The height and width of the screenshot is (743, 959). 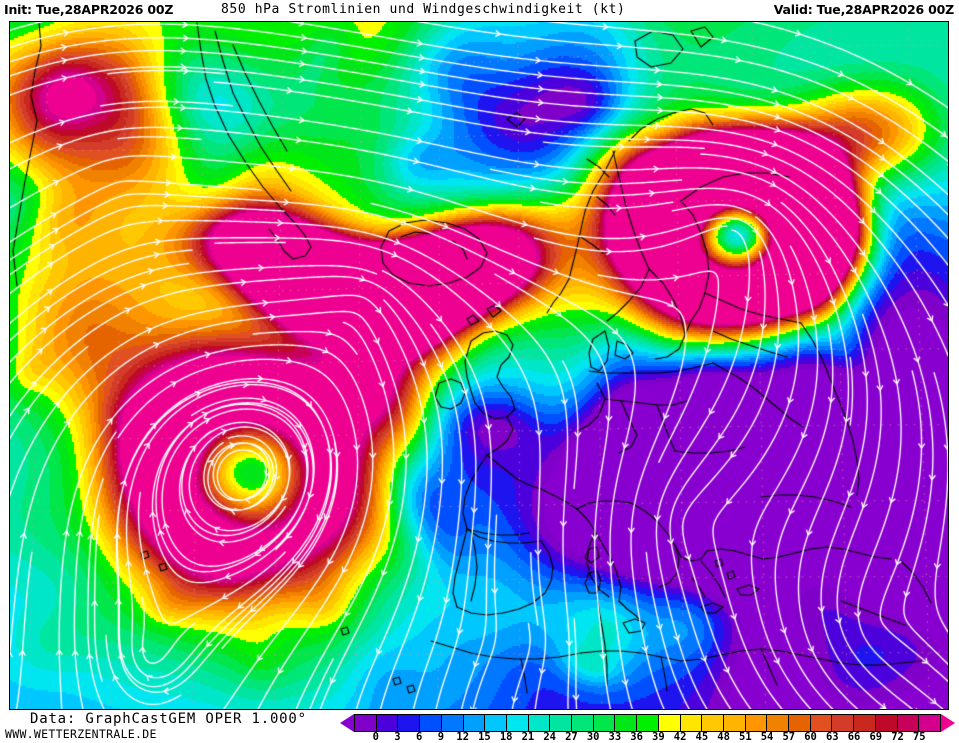 What do you see at coordinates (876, 737) in the screenshot?
I see `colorbar-tick: 69` at bounding box center [876, 737].